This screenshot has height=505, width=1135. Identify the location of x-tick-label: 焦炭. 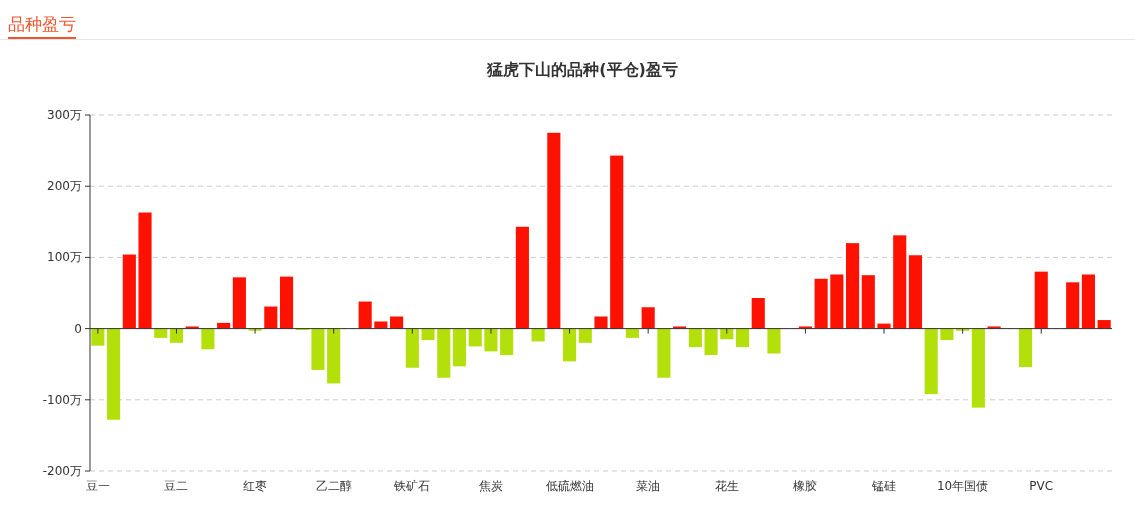
(490, 486).